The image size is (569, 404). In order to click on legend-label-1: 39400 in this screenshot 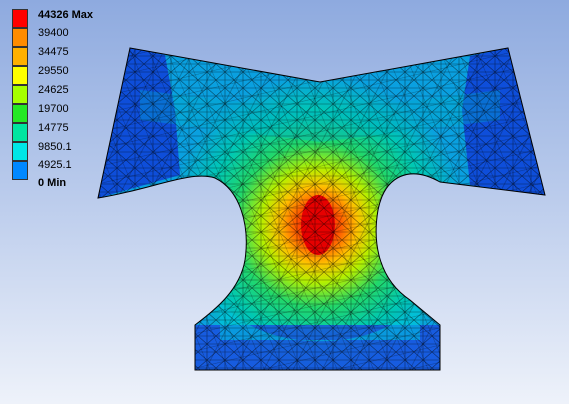, I will do `click(53, 33)`.